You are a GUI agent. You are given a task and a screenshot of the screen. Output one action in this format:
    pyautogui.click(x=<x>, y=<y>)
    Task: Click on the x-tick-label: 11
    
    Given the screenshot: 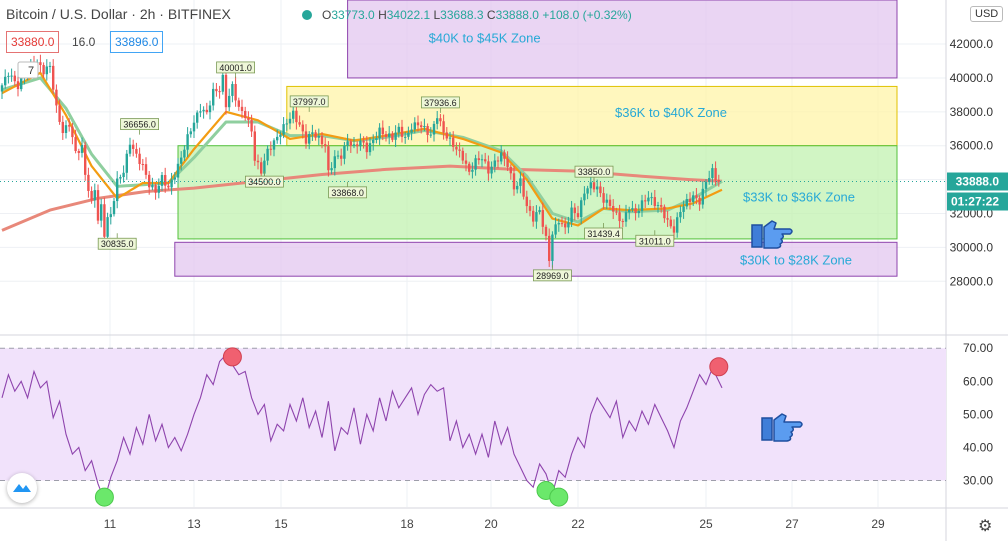 What is the action you would take?
    pyautogui.click(x=110, y=524)
    